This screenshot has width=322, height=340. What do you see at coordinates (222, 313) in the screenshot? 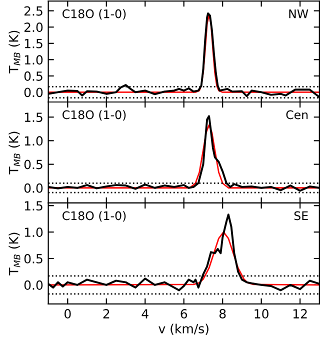
I see `x-tick-label: 8` at bounding box center [222, 313].